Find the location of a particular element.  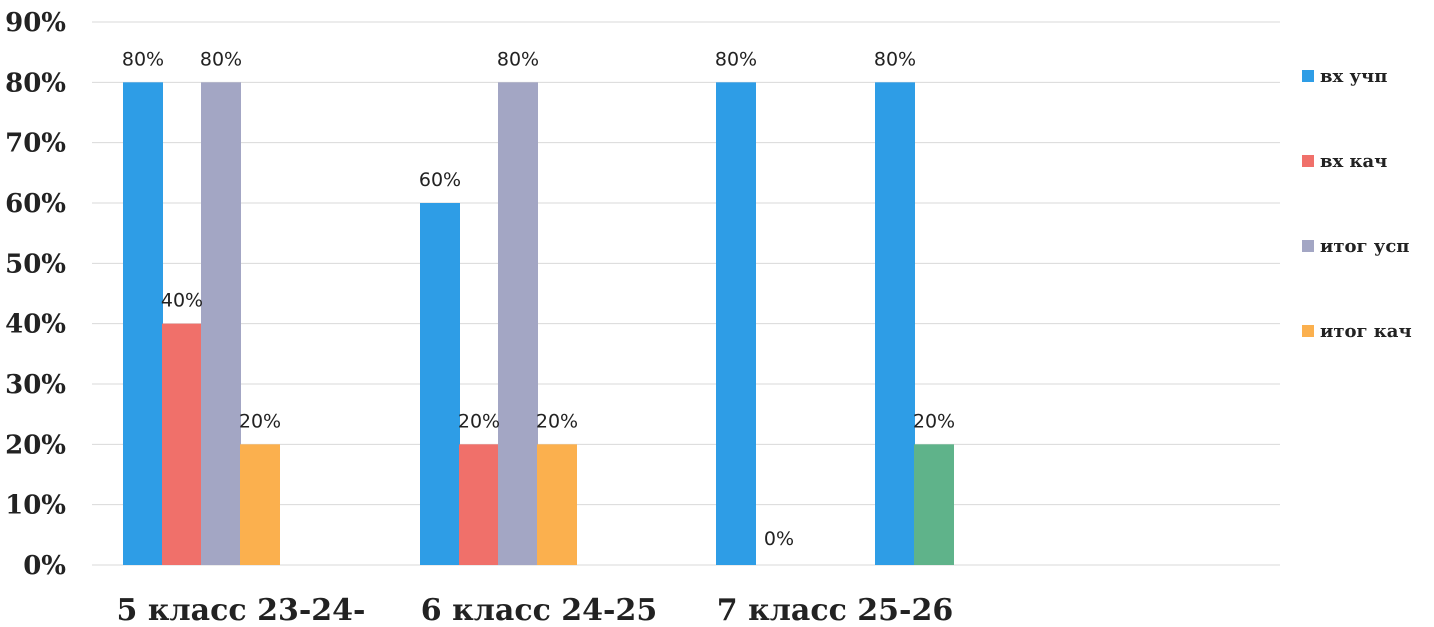

y-tick-label: 0% is located at coordinates (44, 566).